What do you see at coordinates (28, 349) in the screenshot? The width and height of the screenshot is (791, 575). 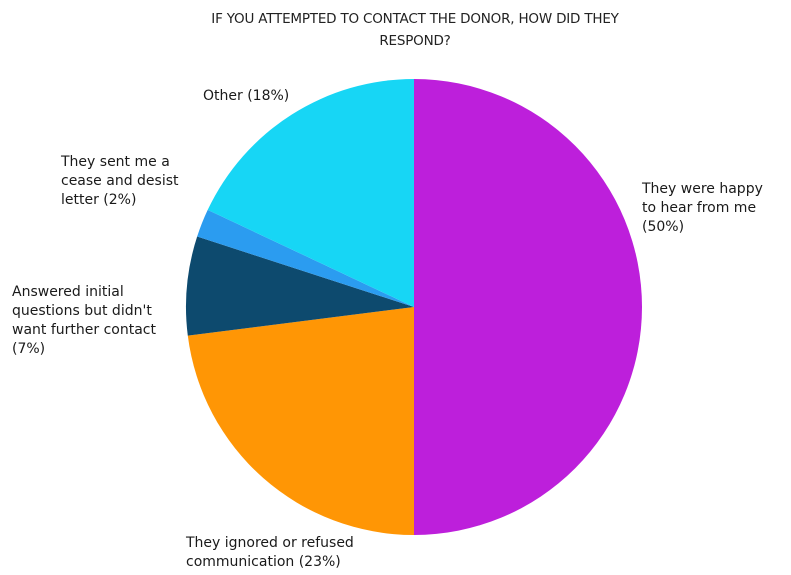 I see `label-line: (7%)` at bounding box center [28, 349].